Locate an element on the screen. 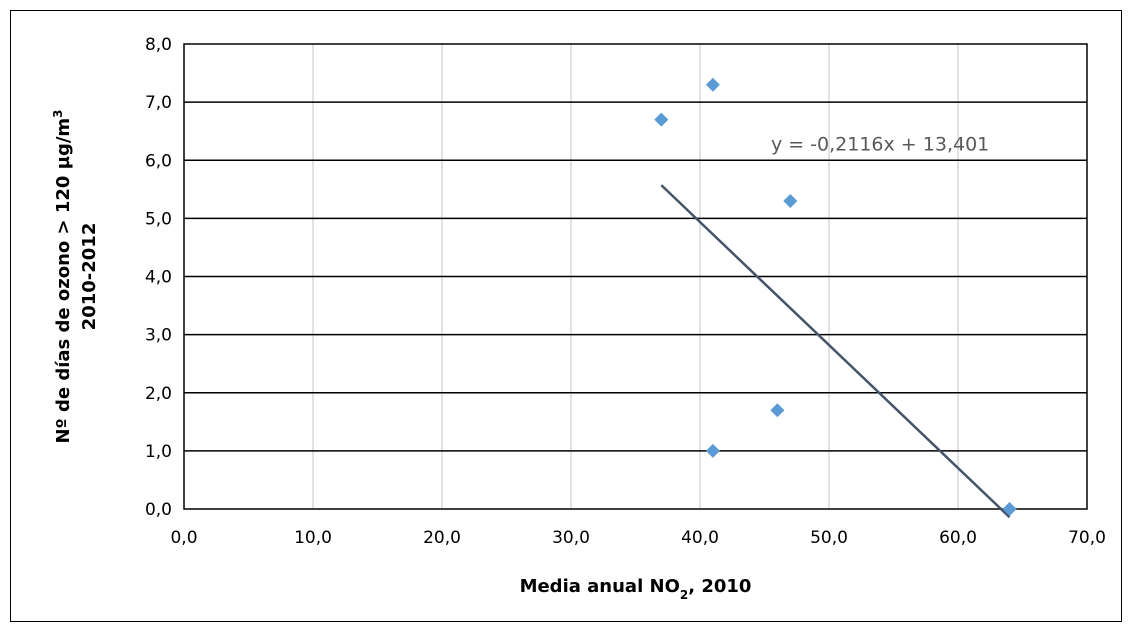  x-tick-labels: 0,0 10,0 20,0 30,0 40,0 50,0 60,0 70,0 is located at coordinates (637, 538).